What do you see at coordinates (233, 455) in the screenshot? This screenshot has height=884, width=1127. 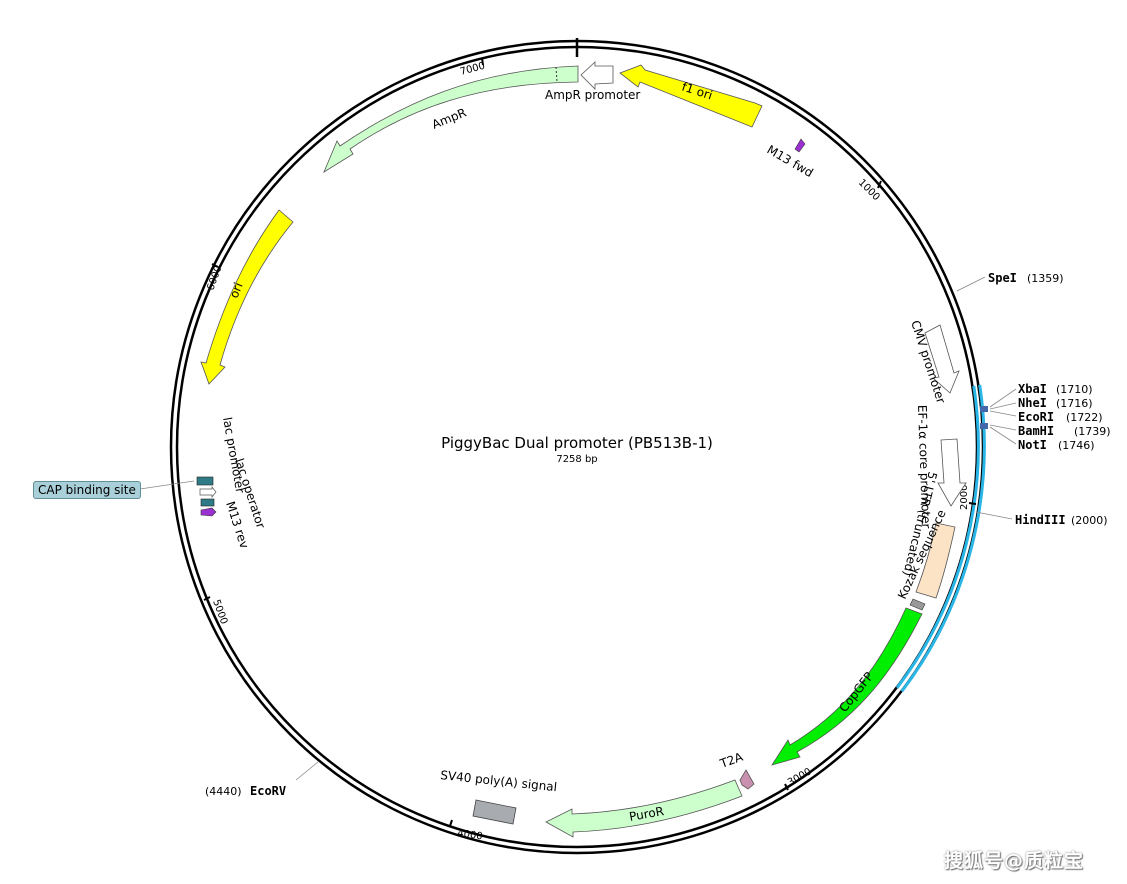 I see `lac-promoter-label: lac promoter` at bounding box center [233, 455].